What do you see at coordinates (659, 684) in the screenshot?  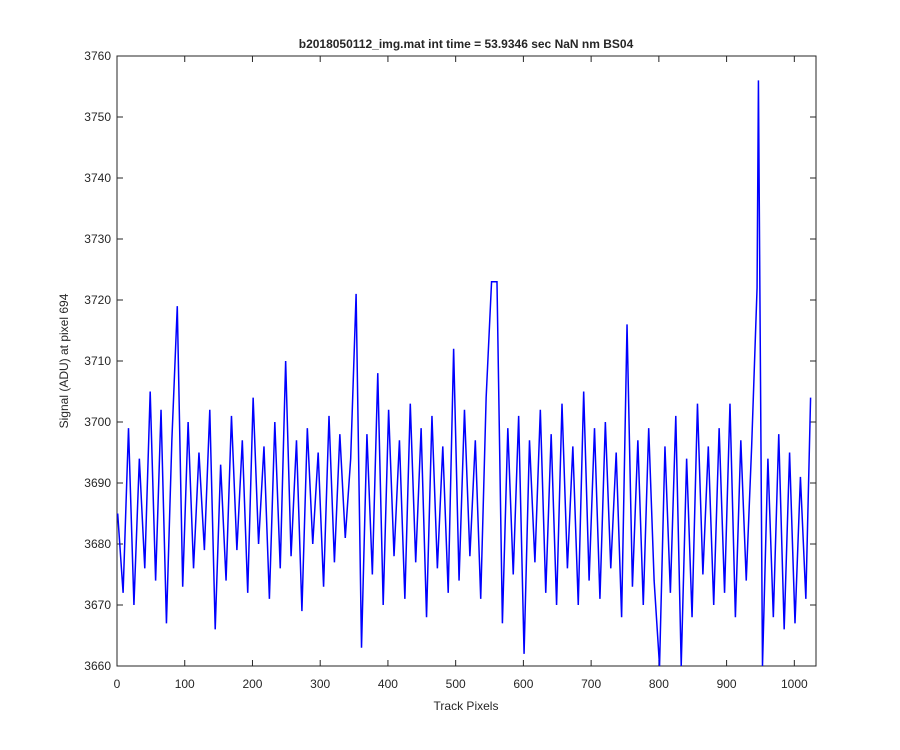 I see `x-tick-label: 800` at bounding box center [659, 684].